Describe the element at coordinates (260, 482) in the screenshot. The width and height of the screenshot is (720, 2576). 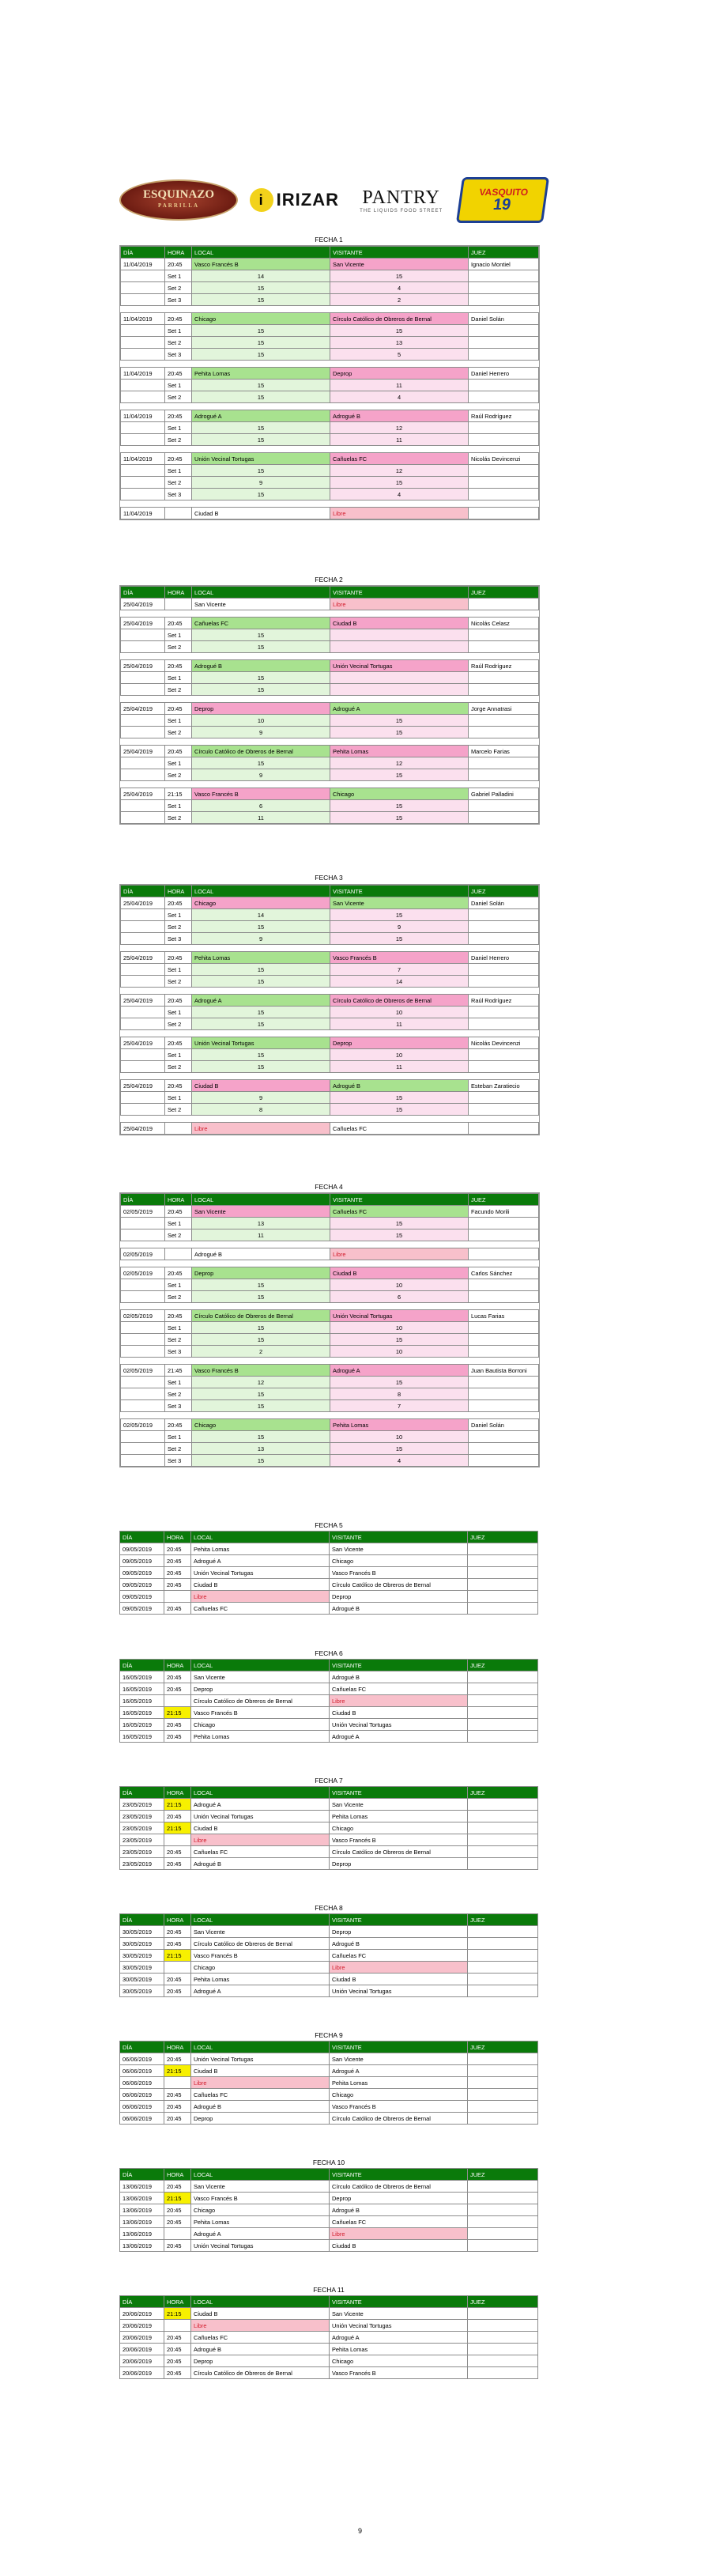
I see `set-local-score: 9` at that location.